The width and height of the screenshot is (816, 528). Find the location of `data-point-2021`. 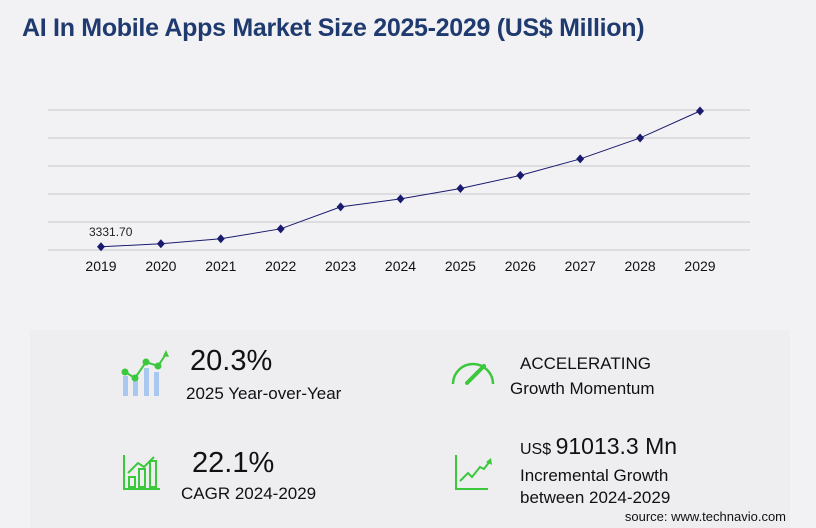

data-point-2021 is located at coordinates (220, 239).